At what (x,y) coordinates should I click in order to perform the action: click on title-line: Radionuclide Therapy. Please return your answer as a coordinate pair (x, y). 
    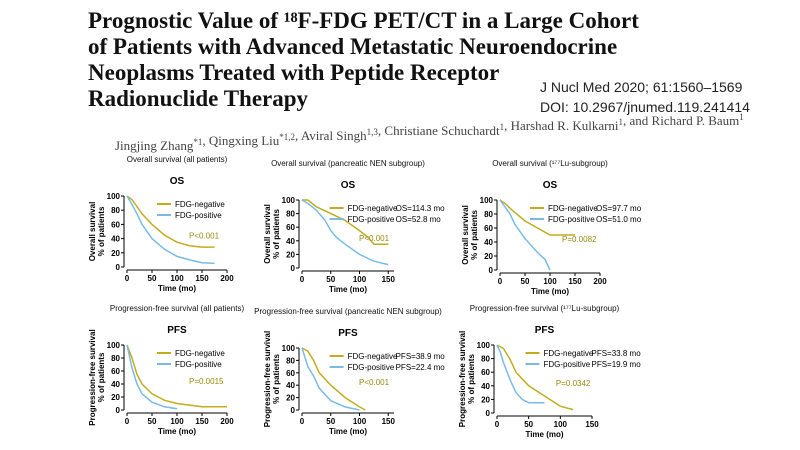
    Looking at the image, I should click on (198, 98).